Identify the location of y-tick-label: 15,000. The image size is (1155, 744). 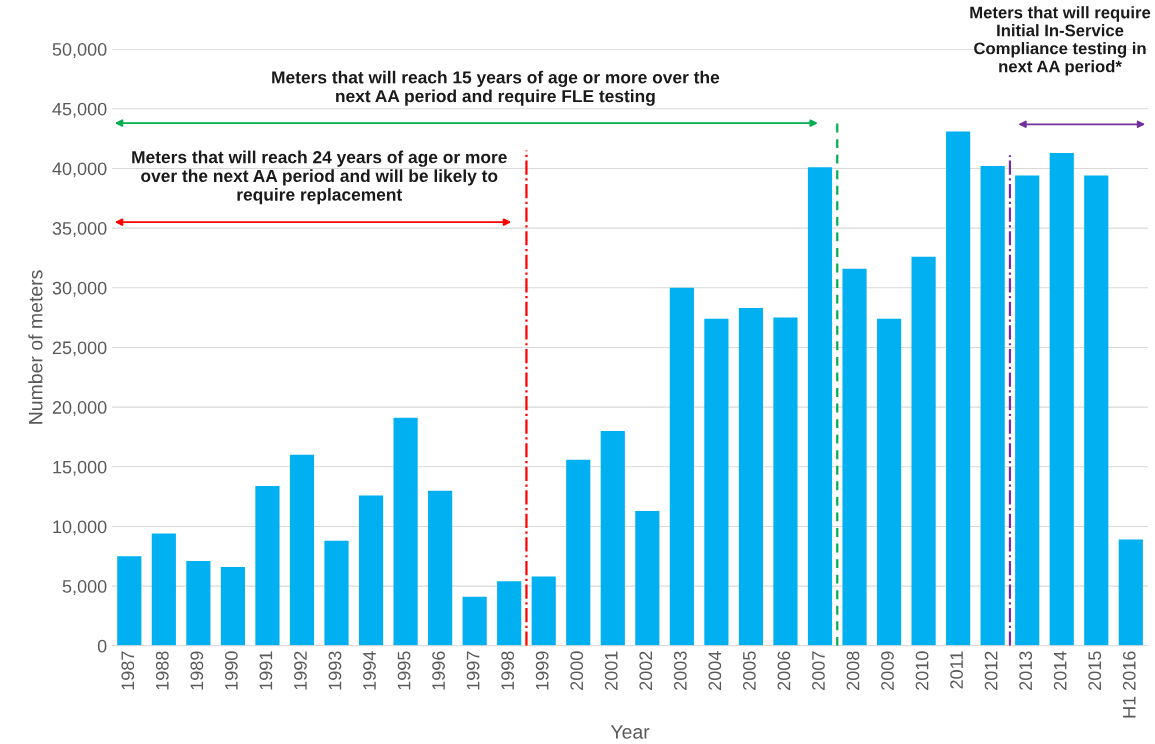
(80, 468).